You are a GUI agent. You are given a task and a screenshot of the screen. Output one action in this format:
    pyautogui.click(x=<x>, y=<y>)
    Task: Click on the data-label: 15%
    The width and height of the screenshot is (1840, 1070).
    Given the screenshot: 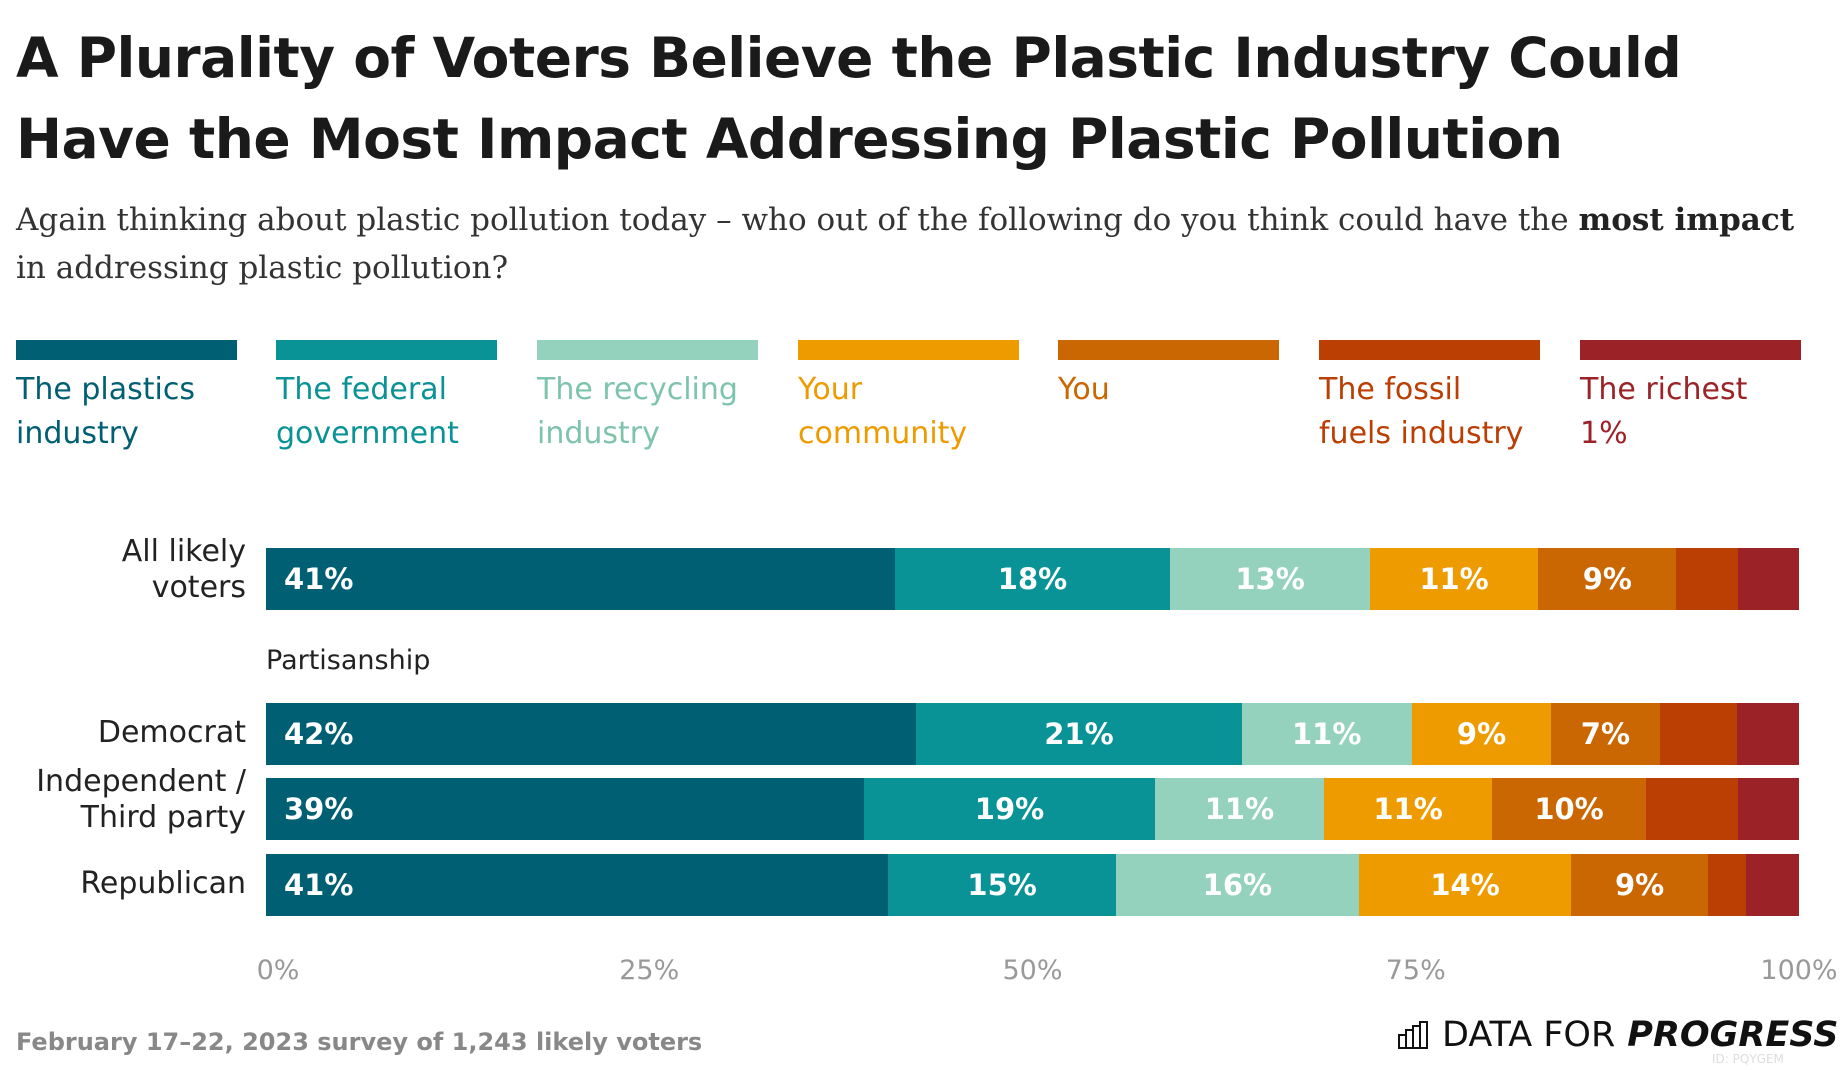 What is the action you would take?
    pyautogui.click(x=1002, y=885)
    